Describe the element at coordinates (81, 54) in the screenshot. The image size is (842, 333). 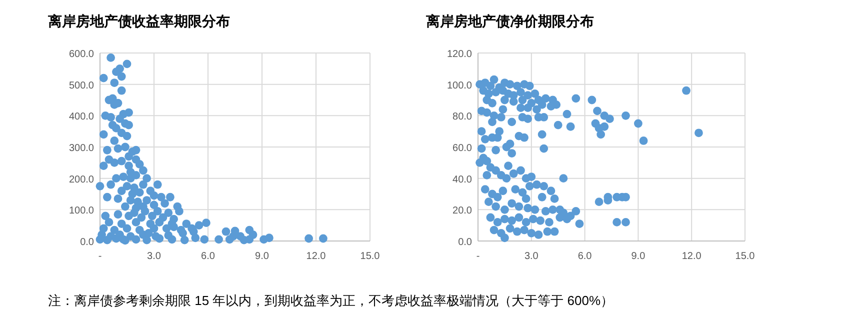
I see `y-tick-label: 600.0` at that location.